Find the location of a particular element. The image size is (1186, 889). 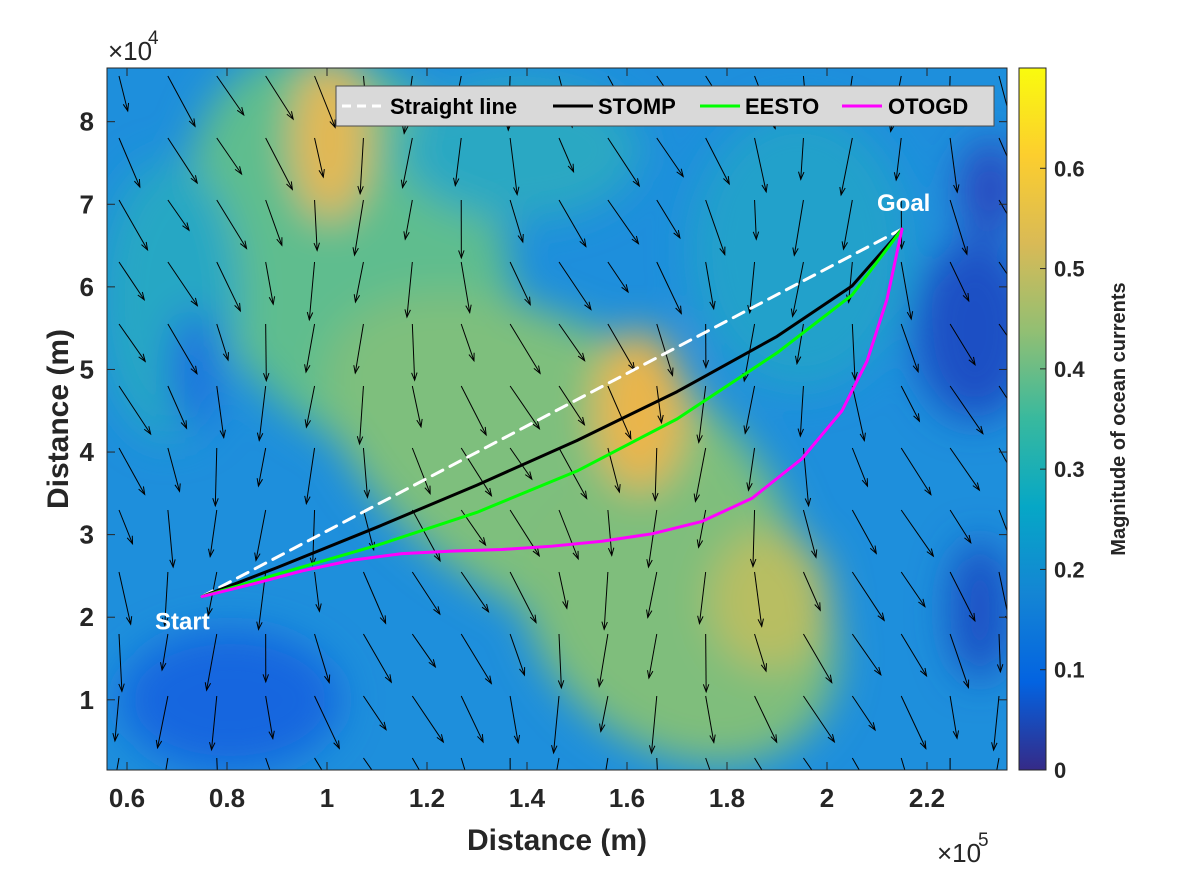

y-tick-label: 5 is located at coordinates (87, 369).